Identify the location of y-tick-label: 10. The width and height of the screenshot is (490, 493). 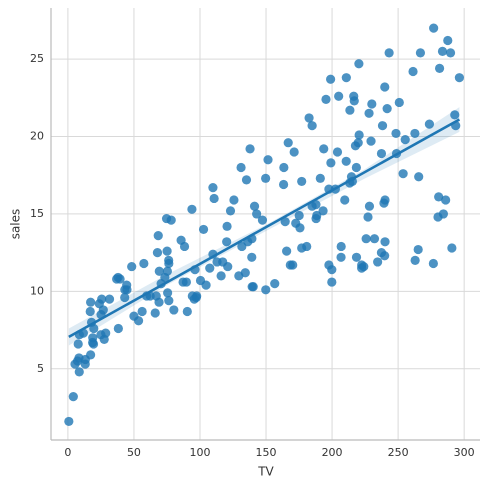
(37, 290).